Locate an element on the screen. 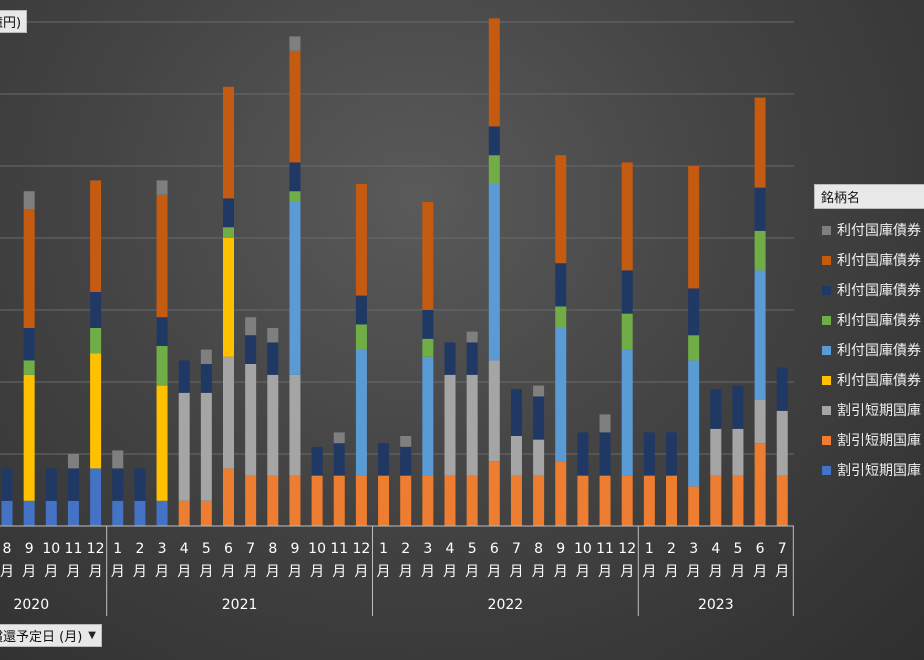 The width and height of the screenshot is (924, 660). legend-label: 割引短期国庫 is located at coordinates (879, 411).